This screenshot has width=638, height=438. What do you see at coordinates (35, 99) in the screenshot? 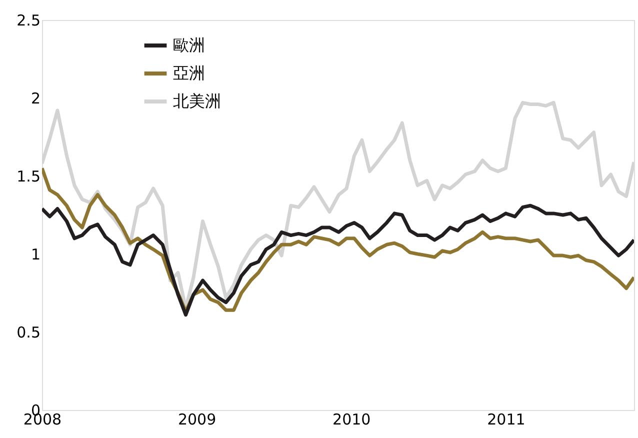
I see `y-tick-label: 2` at bounding box center [35, 99].